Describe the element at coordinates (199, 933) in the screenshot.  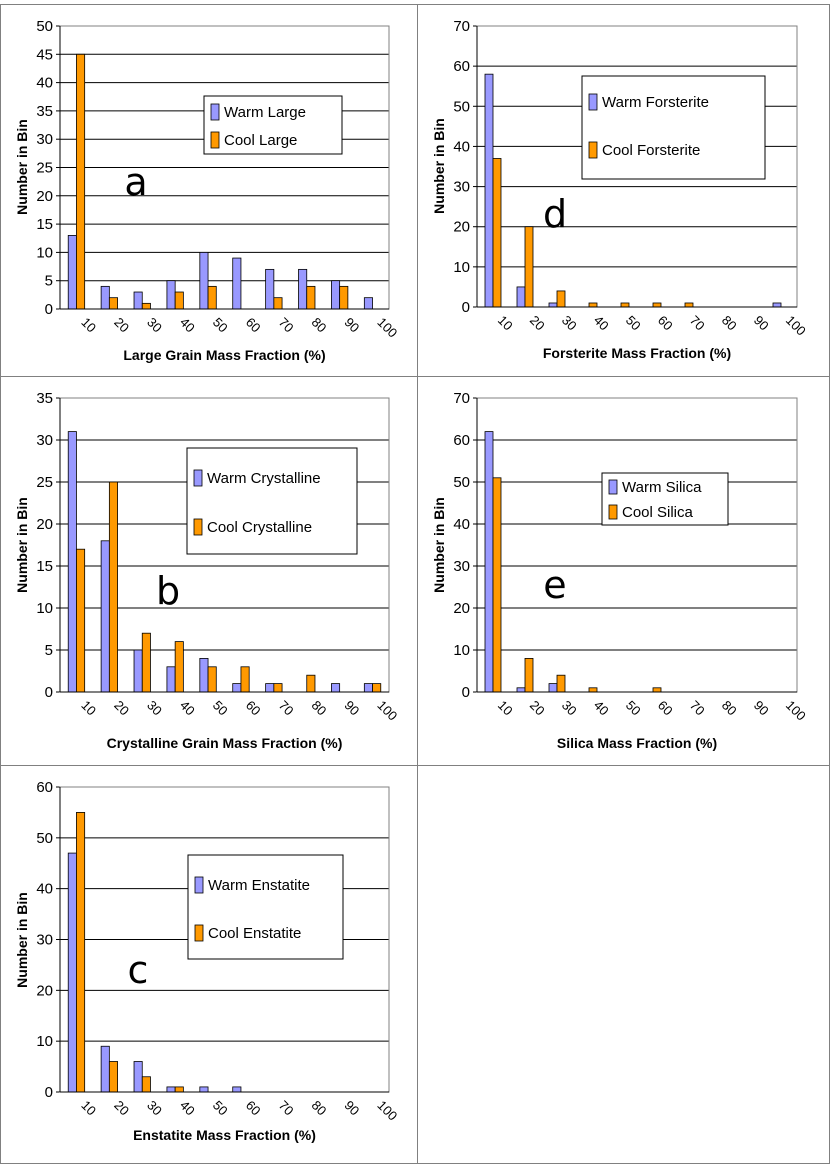
I see `legend-swatch-cool` at that location.